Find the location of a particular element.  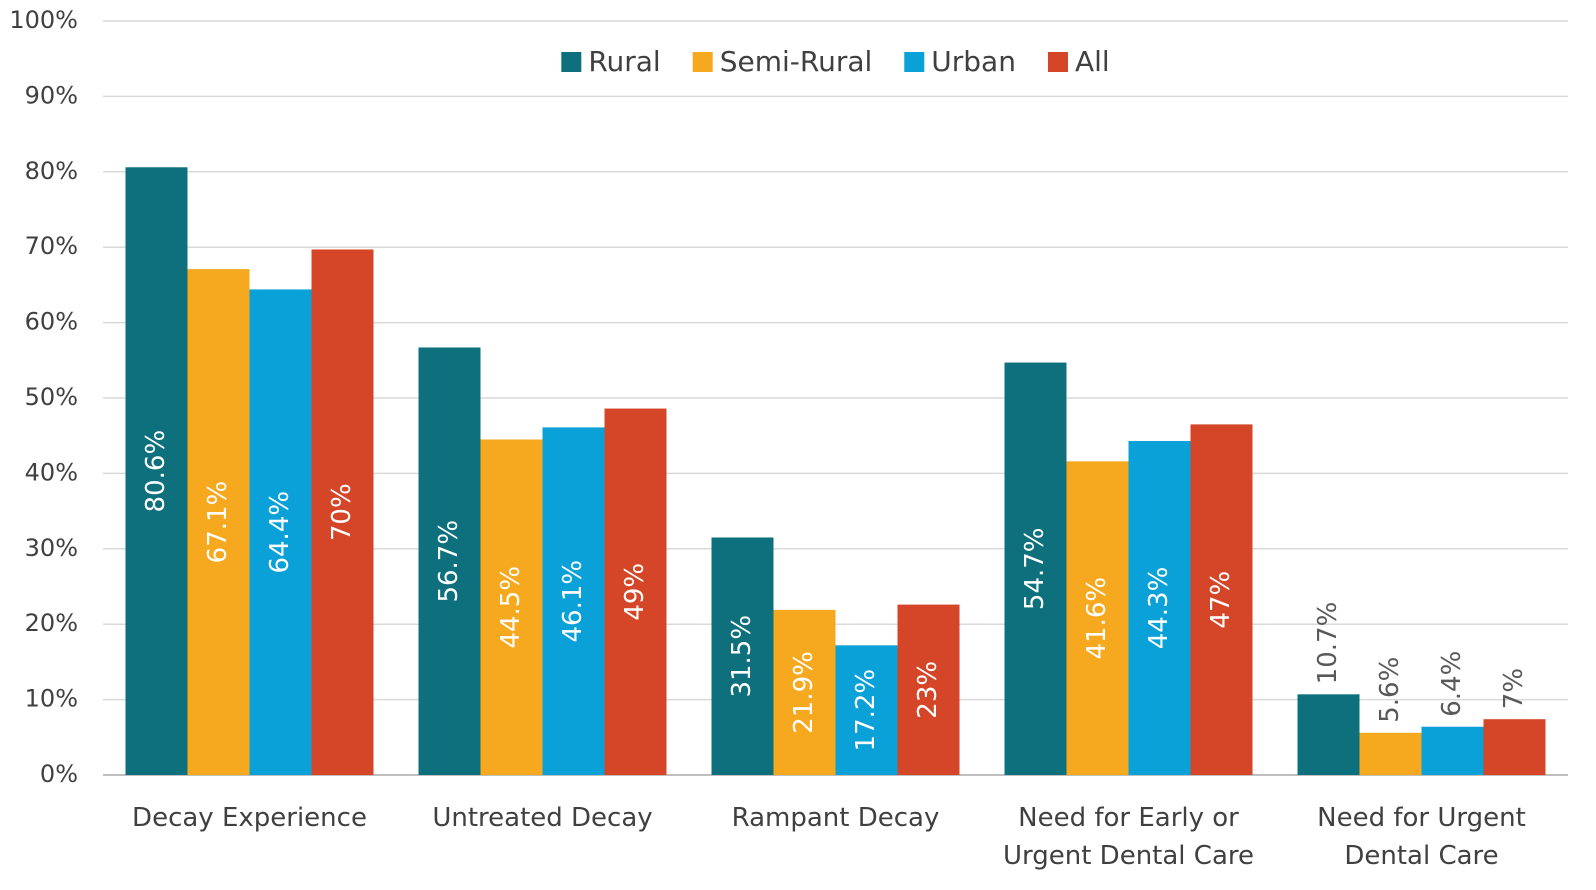

x-tick-label: Decay Experience is located at coordinates (249, 818).